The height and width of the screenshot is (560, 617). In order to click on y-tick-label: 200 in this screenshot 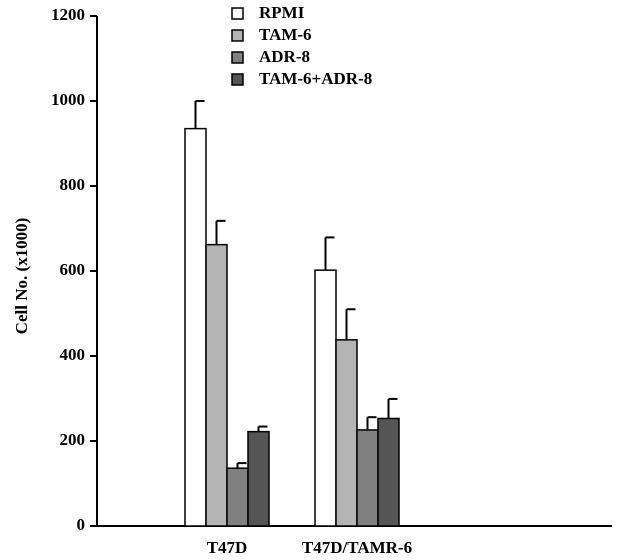, I will do `click(73, 439)`.